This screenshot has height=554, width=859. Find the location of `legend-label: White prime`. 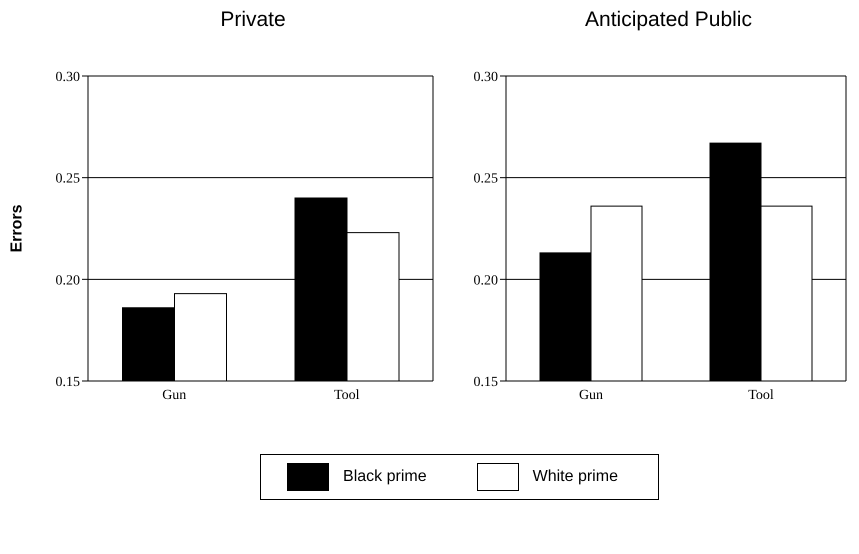

legend-label: White prime is located at coordinates (575, 477).